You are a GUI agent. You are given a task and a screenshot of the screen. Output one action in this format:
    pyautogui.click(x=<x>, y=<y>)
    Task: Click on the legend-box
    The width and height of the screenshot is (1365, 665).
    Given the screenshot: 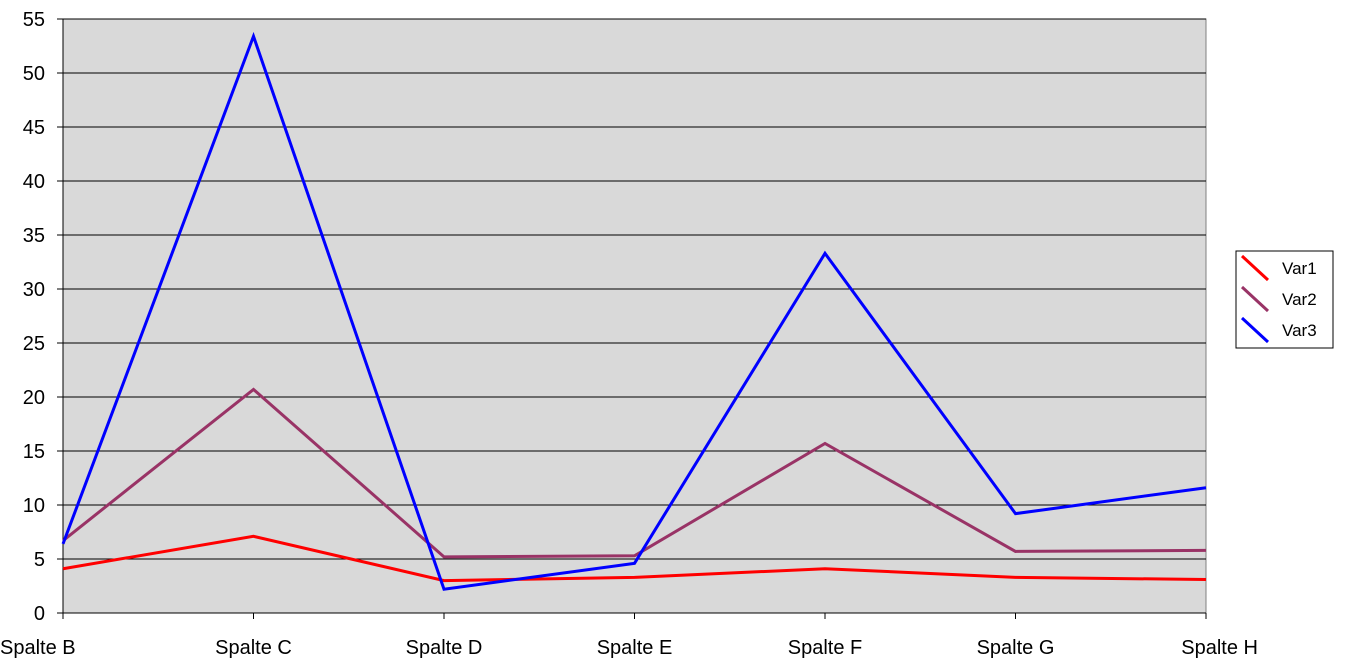 What is the action you would take?
    pyautogui.click(x=1284, y=299)
    